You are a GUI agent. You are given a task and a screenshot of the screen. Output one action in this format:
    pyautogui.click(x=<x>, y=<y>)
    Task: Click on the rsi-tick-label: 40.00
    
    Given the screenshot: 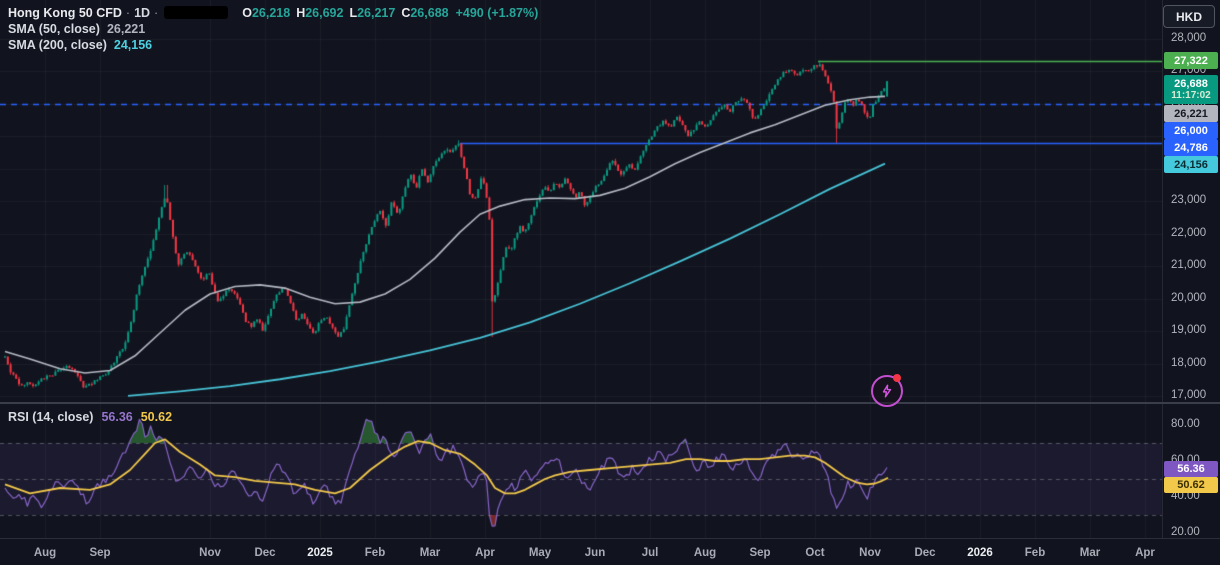 What is the action you would take?
    pyautogui.click(x=1185, y=496)
    